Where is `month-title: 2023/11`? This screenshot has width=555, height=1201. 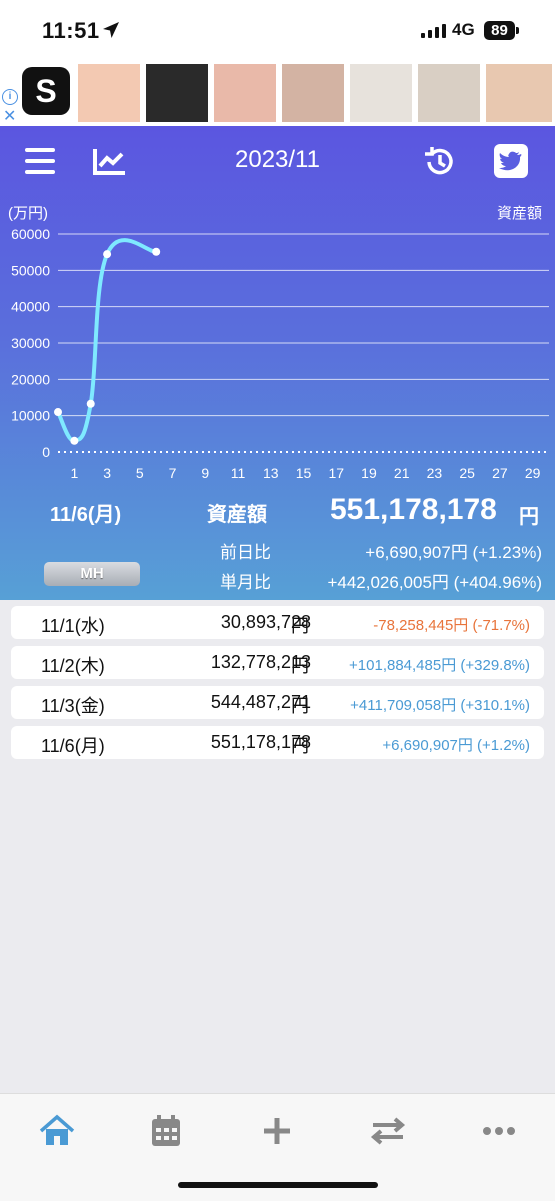 month-title: 2023/11 is located at coordinates (277, 159).